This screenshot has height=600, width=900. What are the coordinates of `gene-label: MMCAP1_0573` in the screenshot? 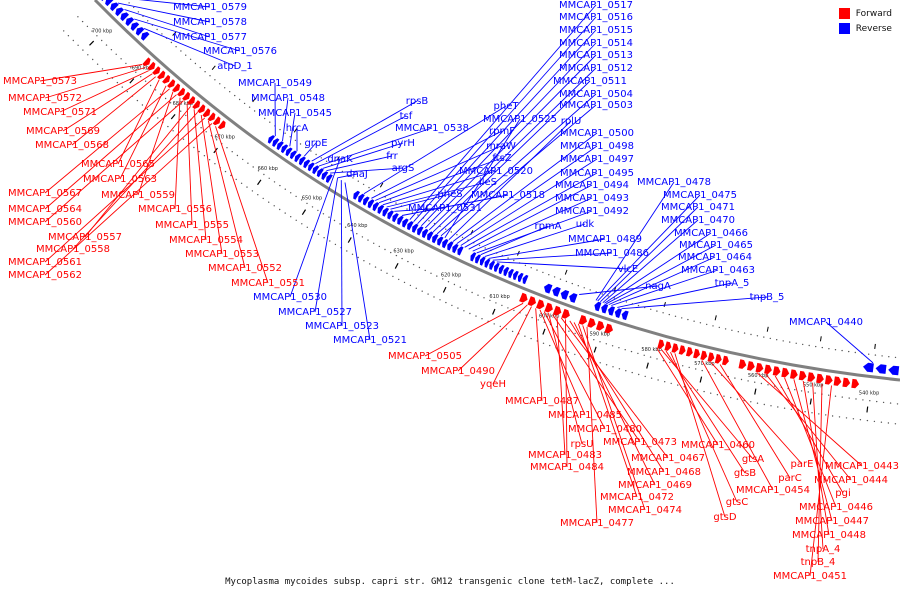 It's located at (40, 81).